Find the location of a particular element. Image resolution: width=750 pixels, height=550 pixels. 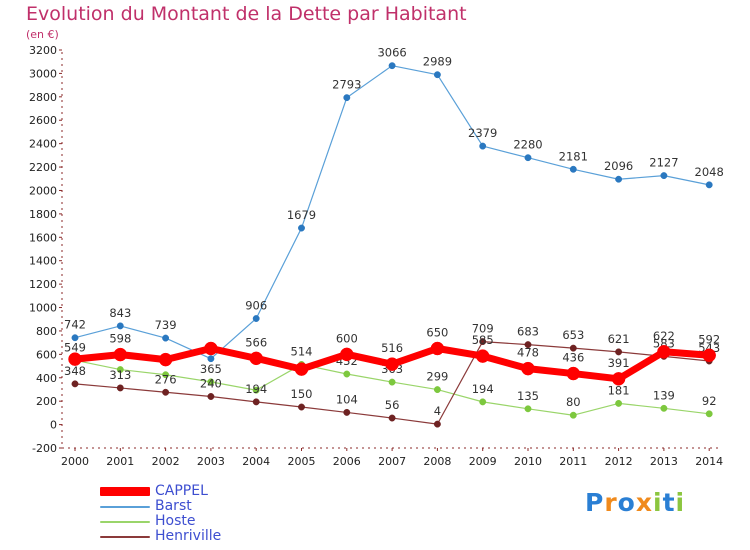

data-label-hoste: 549 is located at coordinates (75, 347).